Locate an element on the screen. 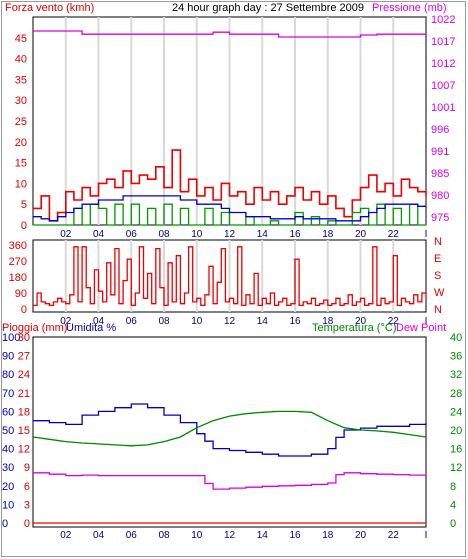 The height and width of the screenshot is (559, 468). temperature-tick-label: 12 is located at coordinates (456, 468).